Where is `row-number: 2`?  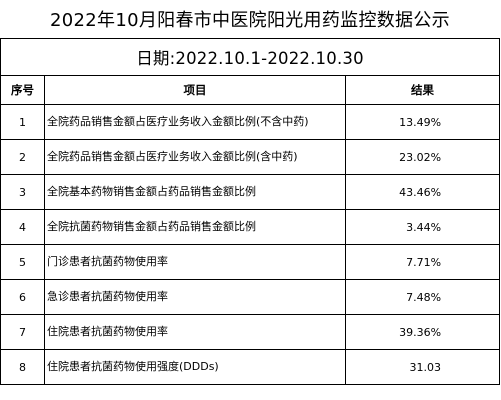
row-number: 2 is located at coordinates (22, 157).